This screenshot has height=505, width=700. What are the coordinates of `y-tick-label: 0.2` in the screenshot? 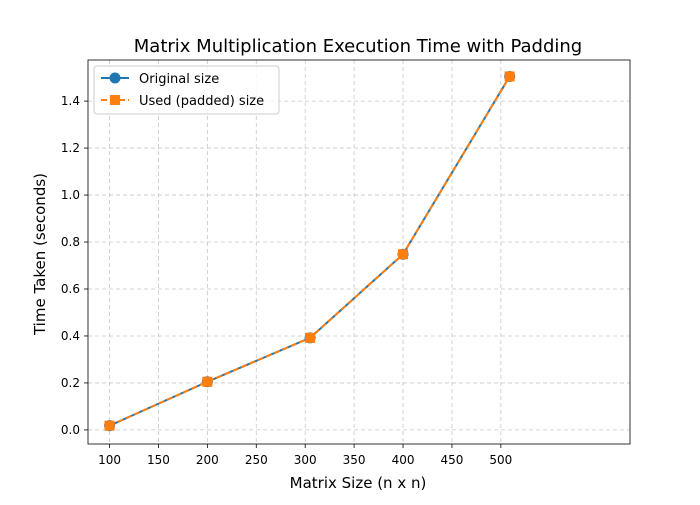 It's located at (70, 383).